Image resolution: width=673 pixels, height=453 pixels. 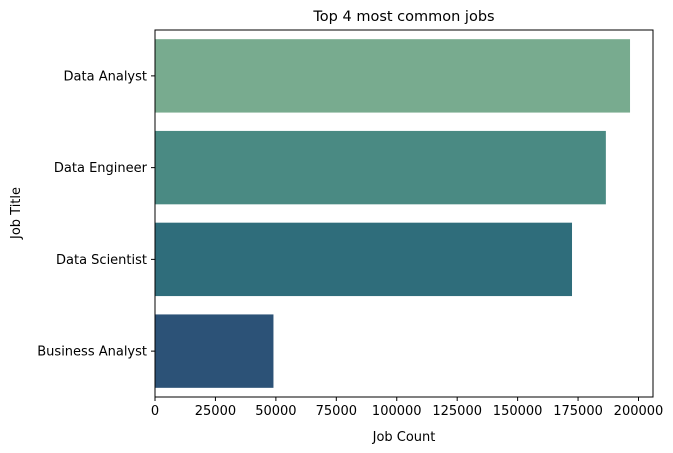 I want to click on chart-title: Top 4 most common jobs, so click(x=403, y=17).